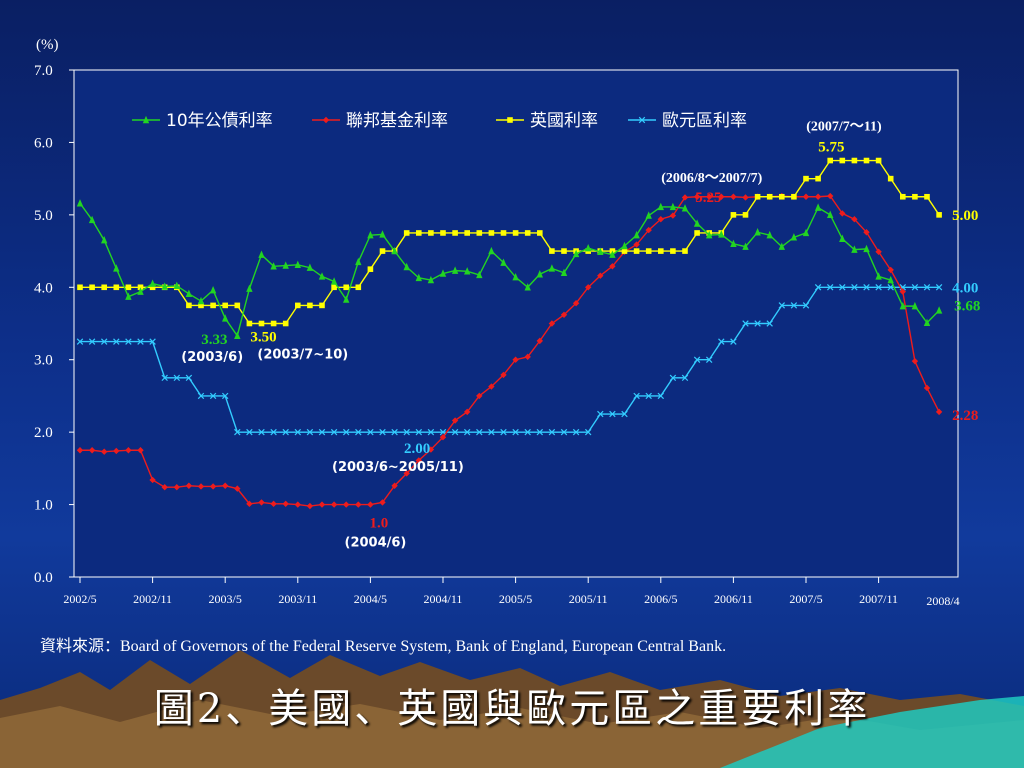  I want to click on annotation-label: 2.28, so click(965, 416).